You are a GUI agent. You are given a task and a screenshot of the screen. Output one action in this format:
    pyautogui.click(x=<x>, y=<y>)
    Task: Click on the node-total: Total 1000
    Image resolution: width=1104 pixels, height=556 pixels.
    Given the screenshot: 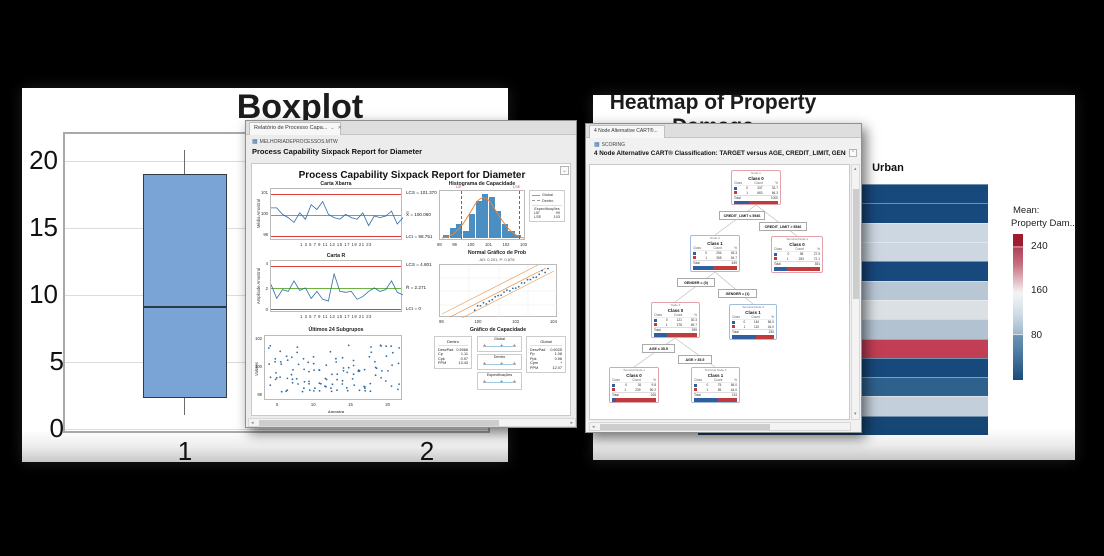 What is the action you would take?
    pyautogui.click(x=756, y=198)
    